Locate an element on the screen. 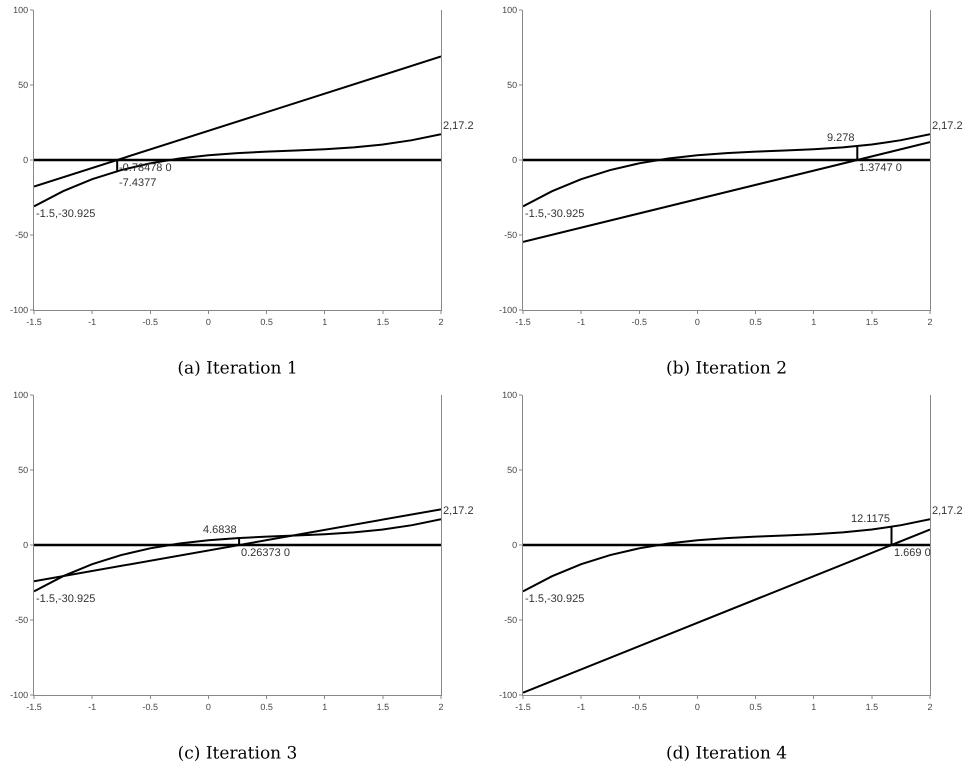 The image size is (979, 774). annotation: -7.4377 is located at coordinates (137, 183).